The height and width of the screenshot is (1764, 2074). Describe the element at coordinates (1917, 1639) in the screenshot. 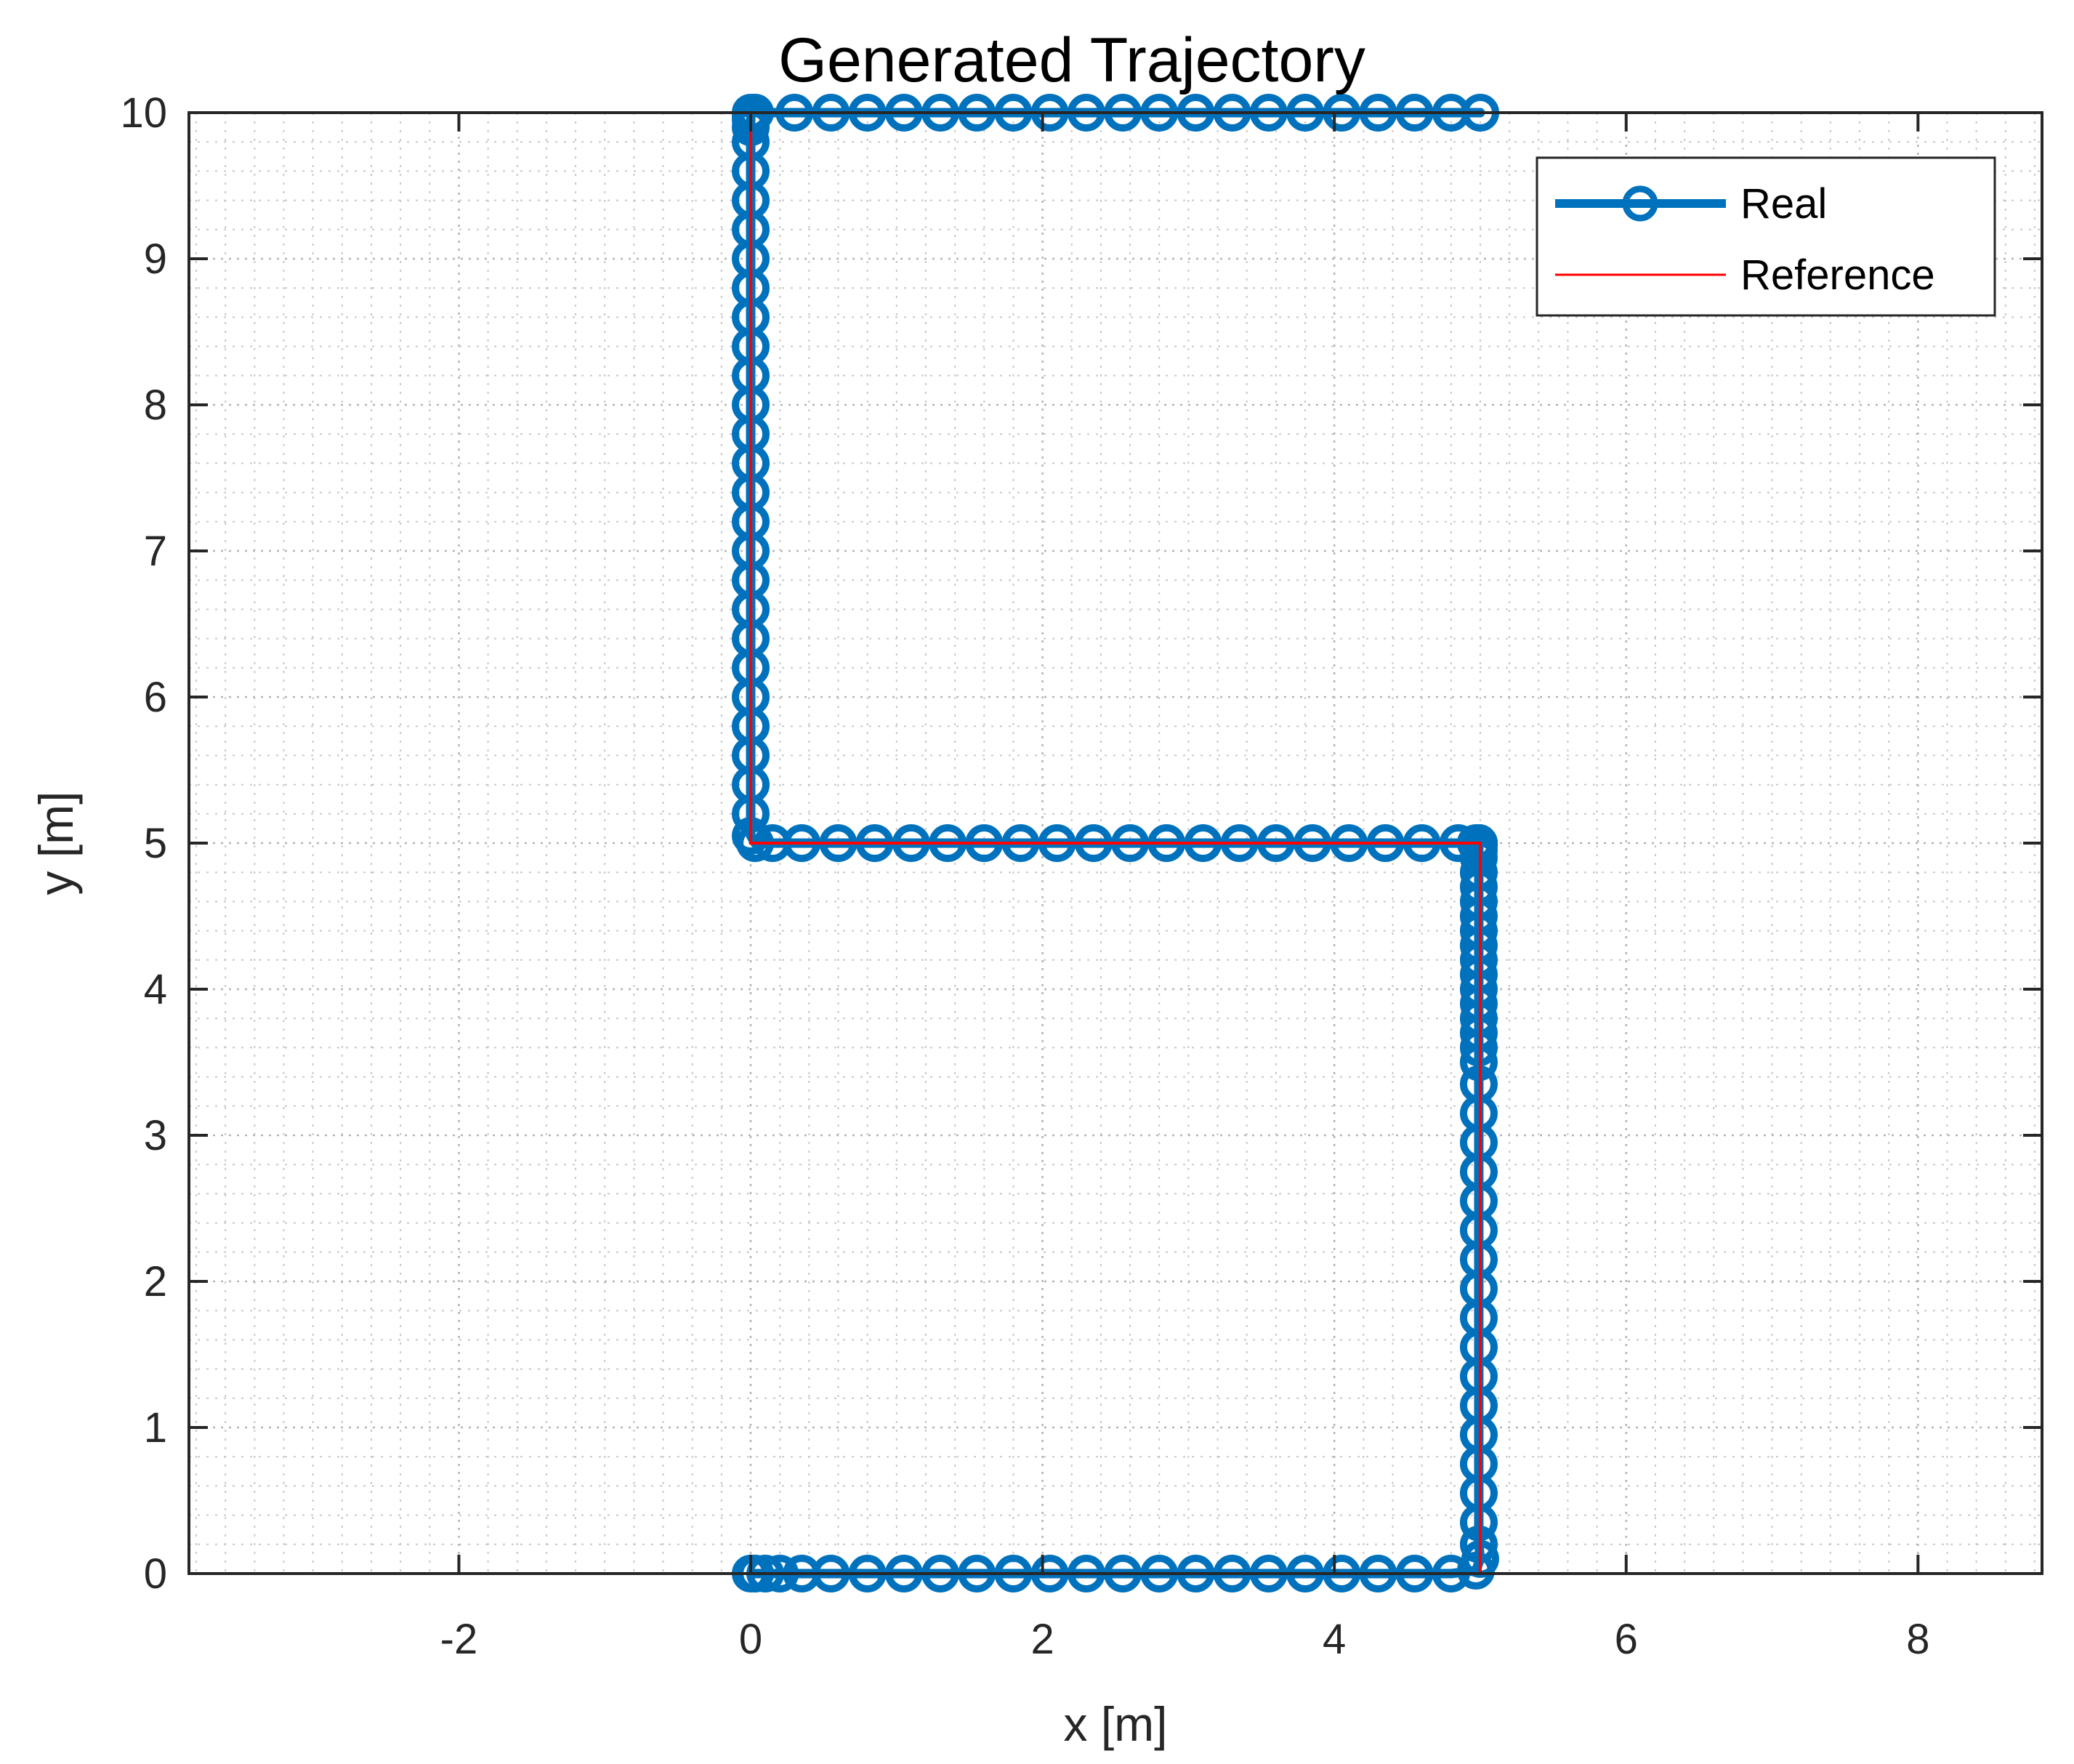

I see `x-tick-label: 8` at that location.